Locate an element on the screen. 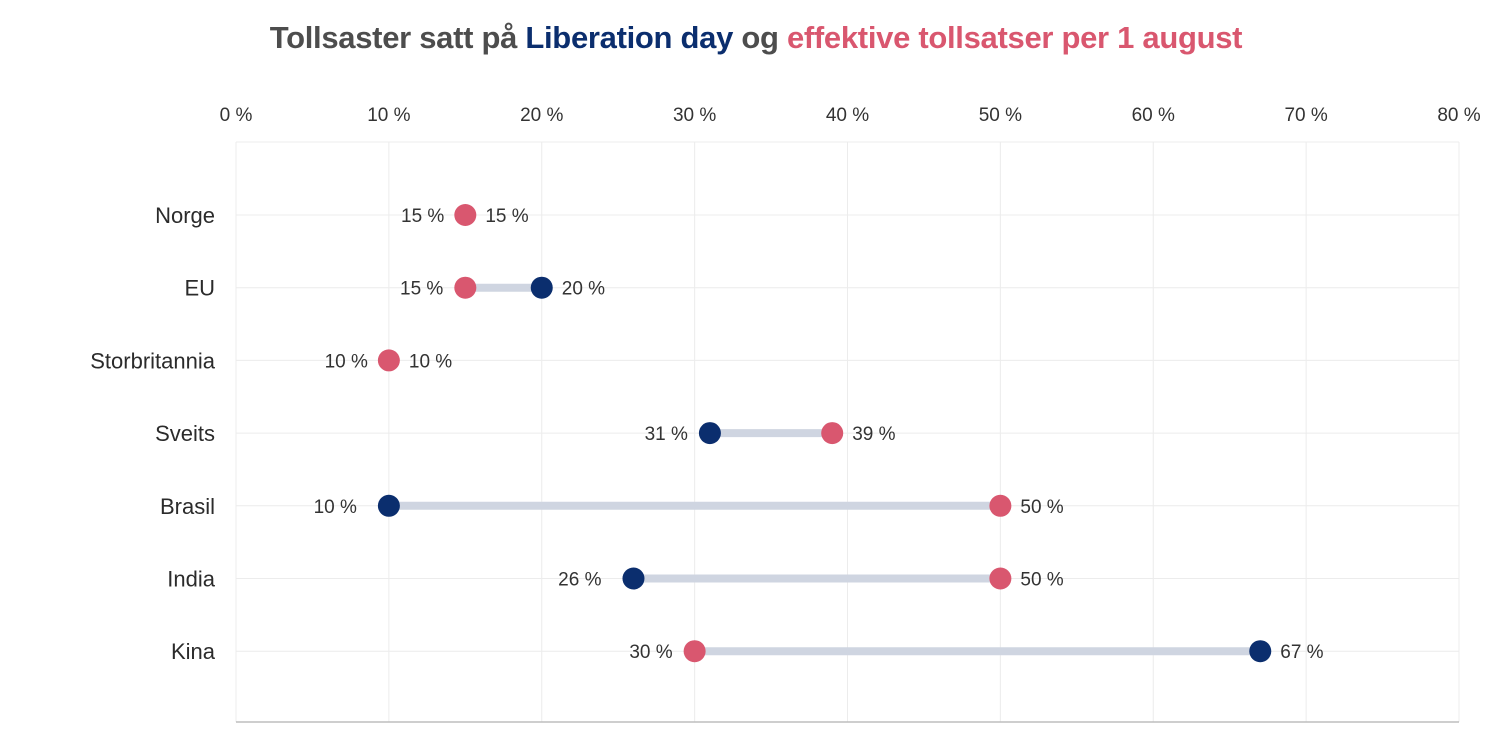  value-label-low: 15 % is located at coordinates (421, 289).